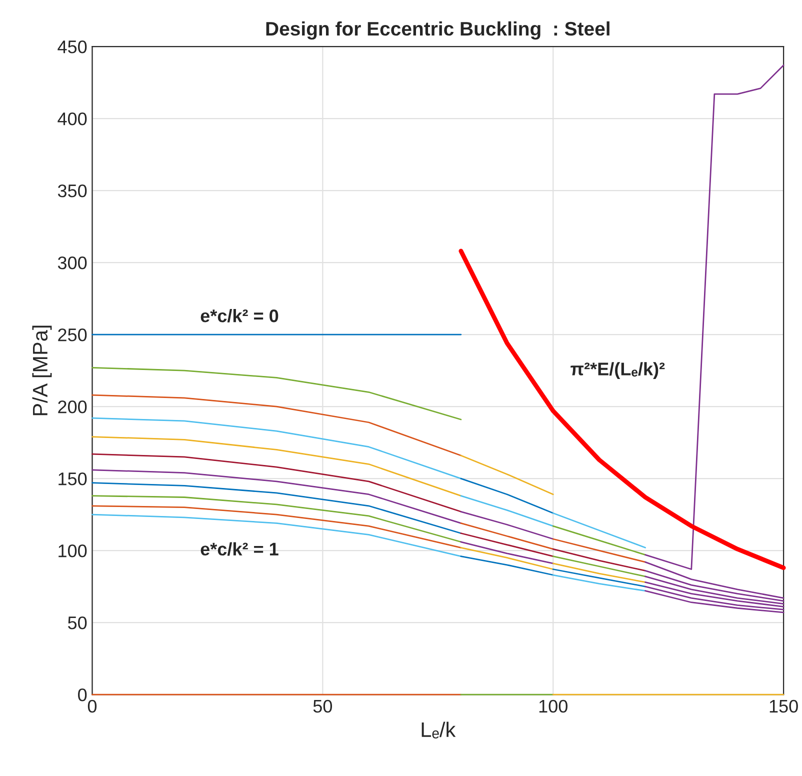 This screenshot has width=802, height=776. Describe the element at coordinates (439, 730) in the screenshot. I see `x-axis-title: Lₑ/k` at that location.